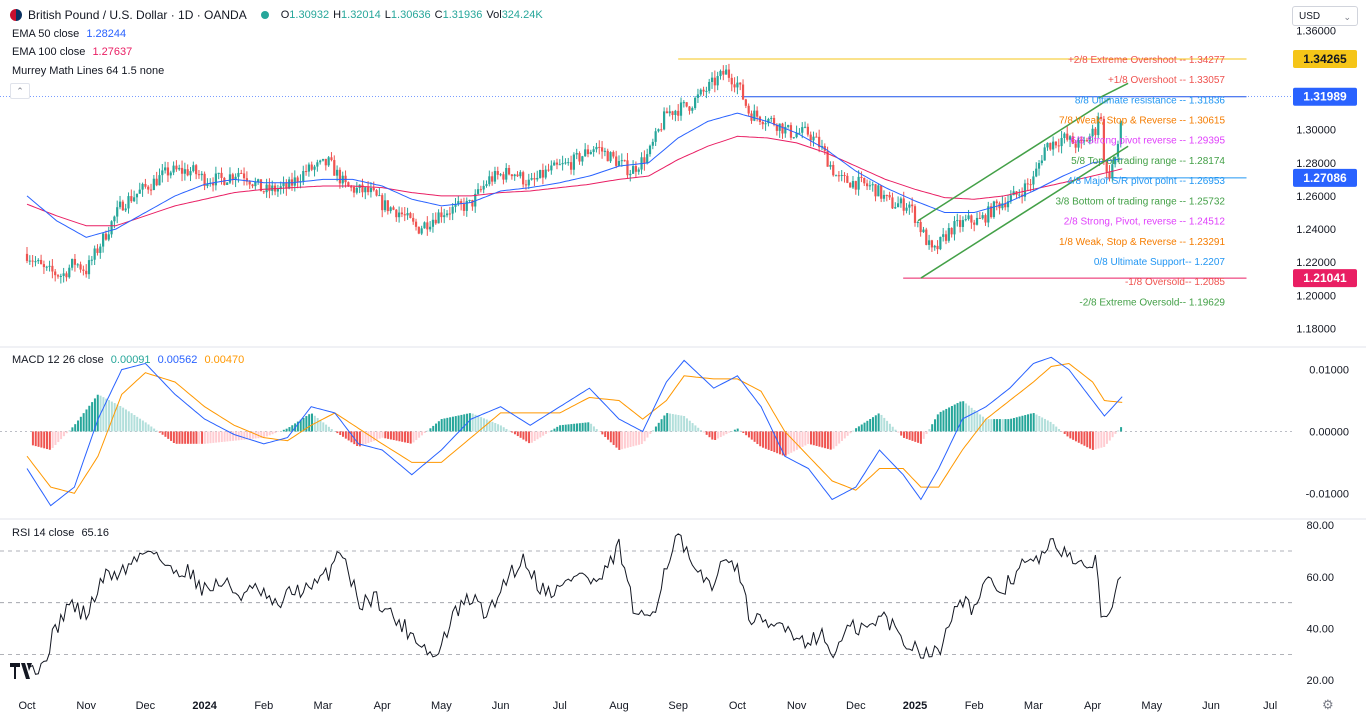  I want to click on ema100-value: 1.27637, so click(112, 52).